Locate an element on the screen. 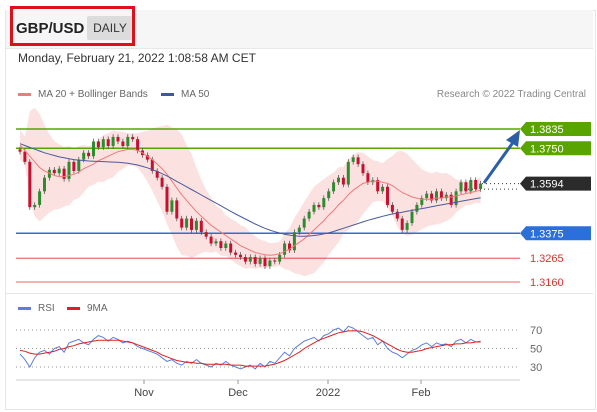 The width and height of the screenshot is (597, 412). highlight-box is located at coordinates (72, 26).